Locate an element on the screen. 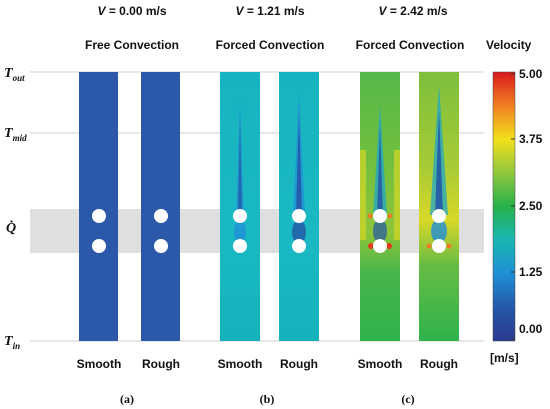  subtitle-forced-convection-b: Forced Convection is located at coordinates (270, 45).